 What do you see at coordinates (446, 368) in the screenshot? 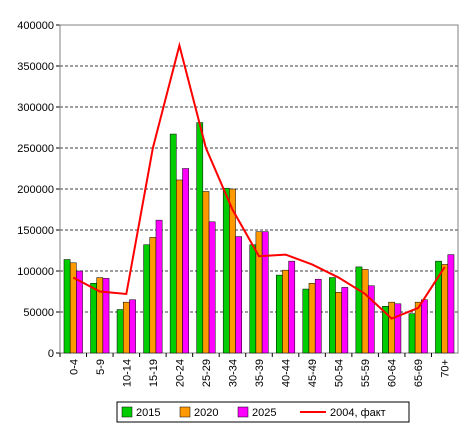
I see `x-tick-label: 70+` at bounding box center [446, 368].